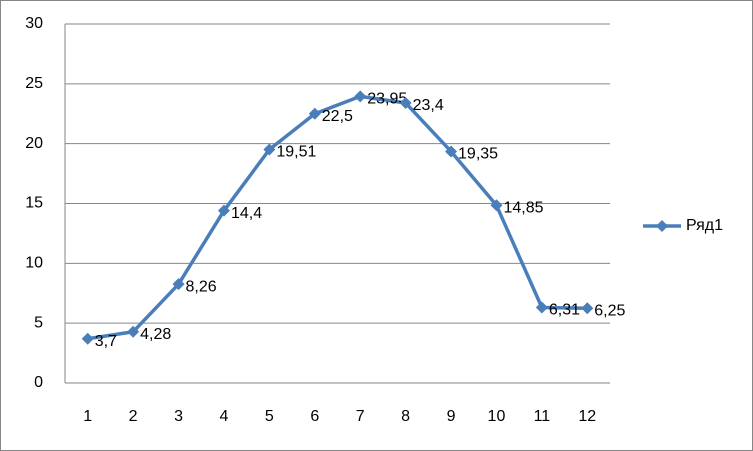 The width and height of the screenshot is (753, 451). Describe the element at coordinates (523, 208) in the screenshot. I see `data-label: 14,85` at that location.